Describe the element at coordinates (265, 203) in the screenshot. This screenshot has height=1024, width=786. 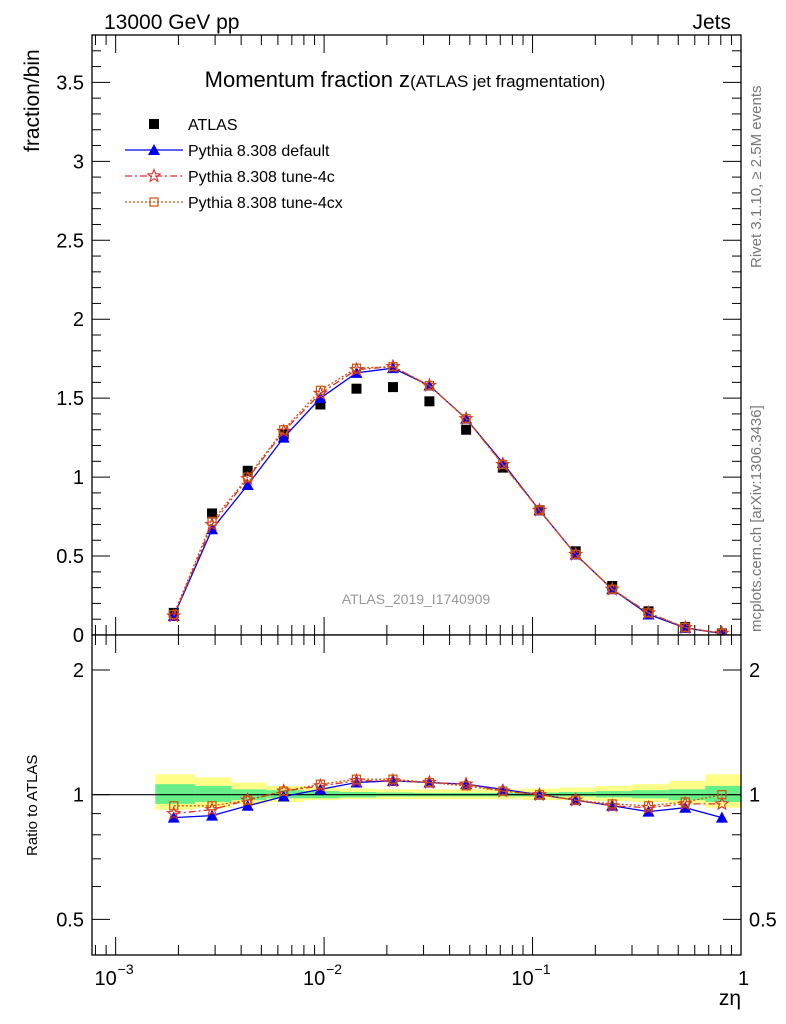
I see `legend-label-pythia-8-308-tune-4cx: Pythia 8.308 tune-4cx` at that location.